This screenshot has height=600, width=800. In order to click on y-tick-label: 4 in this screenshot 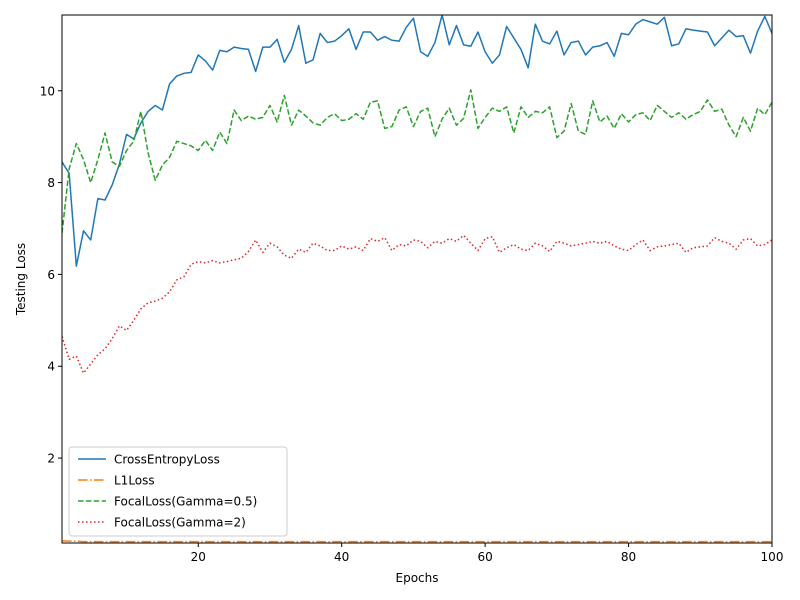, I will do `click(51, 367)`.